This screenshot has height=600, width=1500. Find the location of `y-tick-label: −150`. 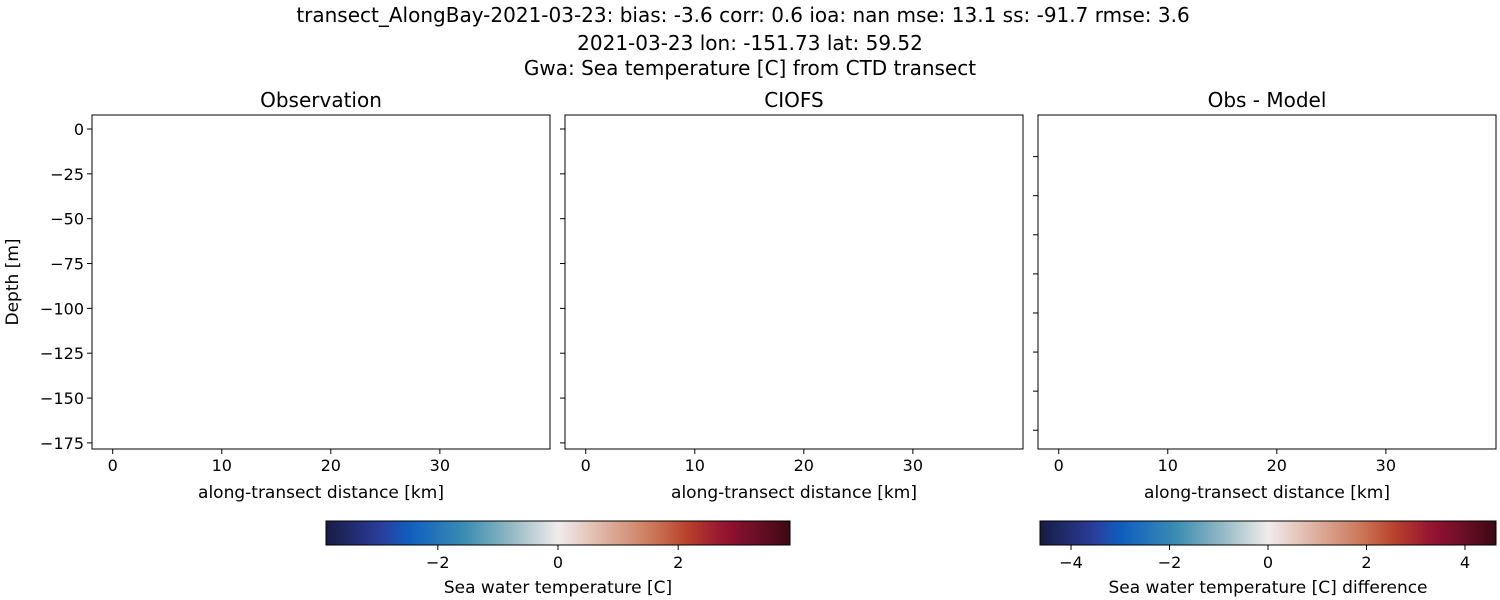

y-tick-label: −150 is located at coordinates (62, 398).